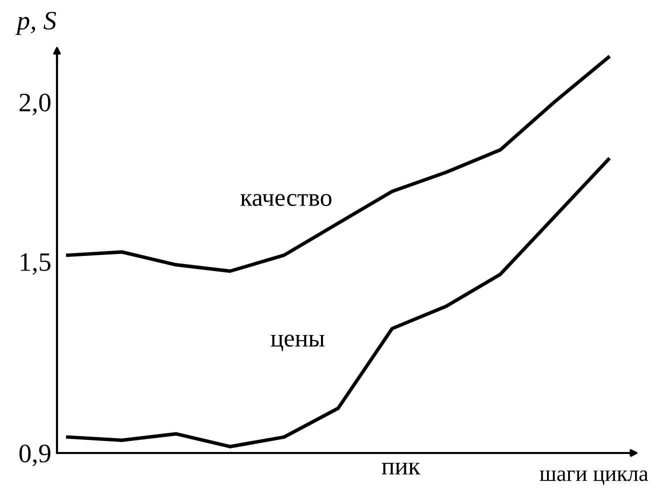  I want to click on y-tick-label: 2,0, so click(35, 105).